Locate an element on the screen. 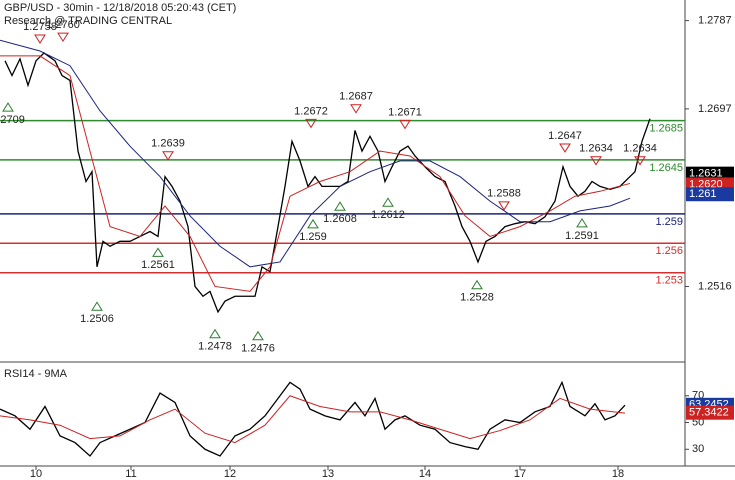  swing-label: 1.2476 is located at coordinates (258, 349).